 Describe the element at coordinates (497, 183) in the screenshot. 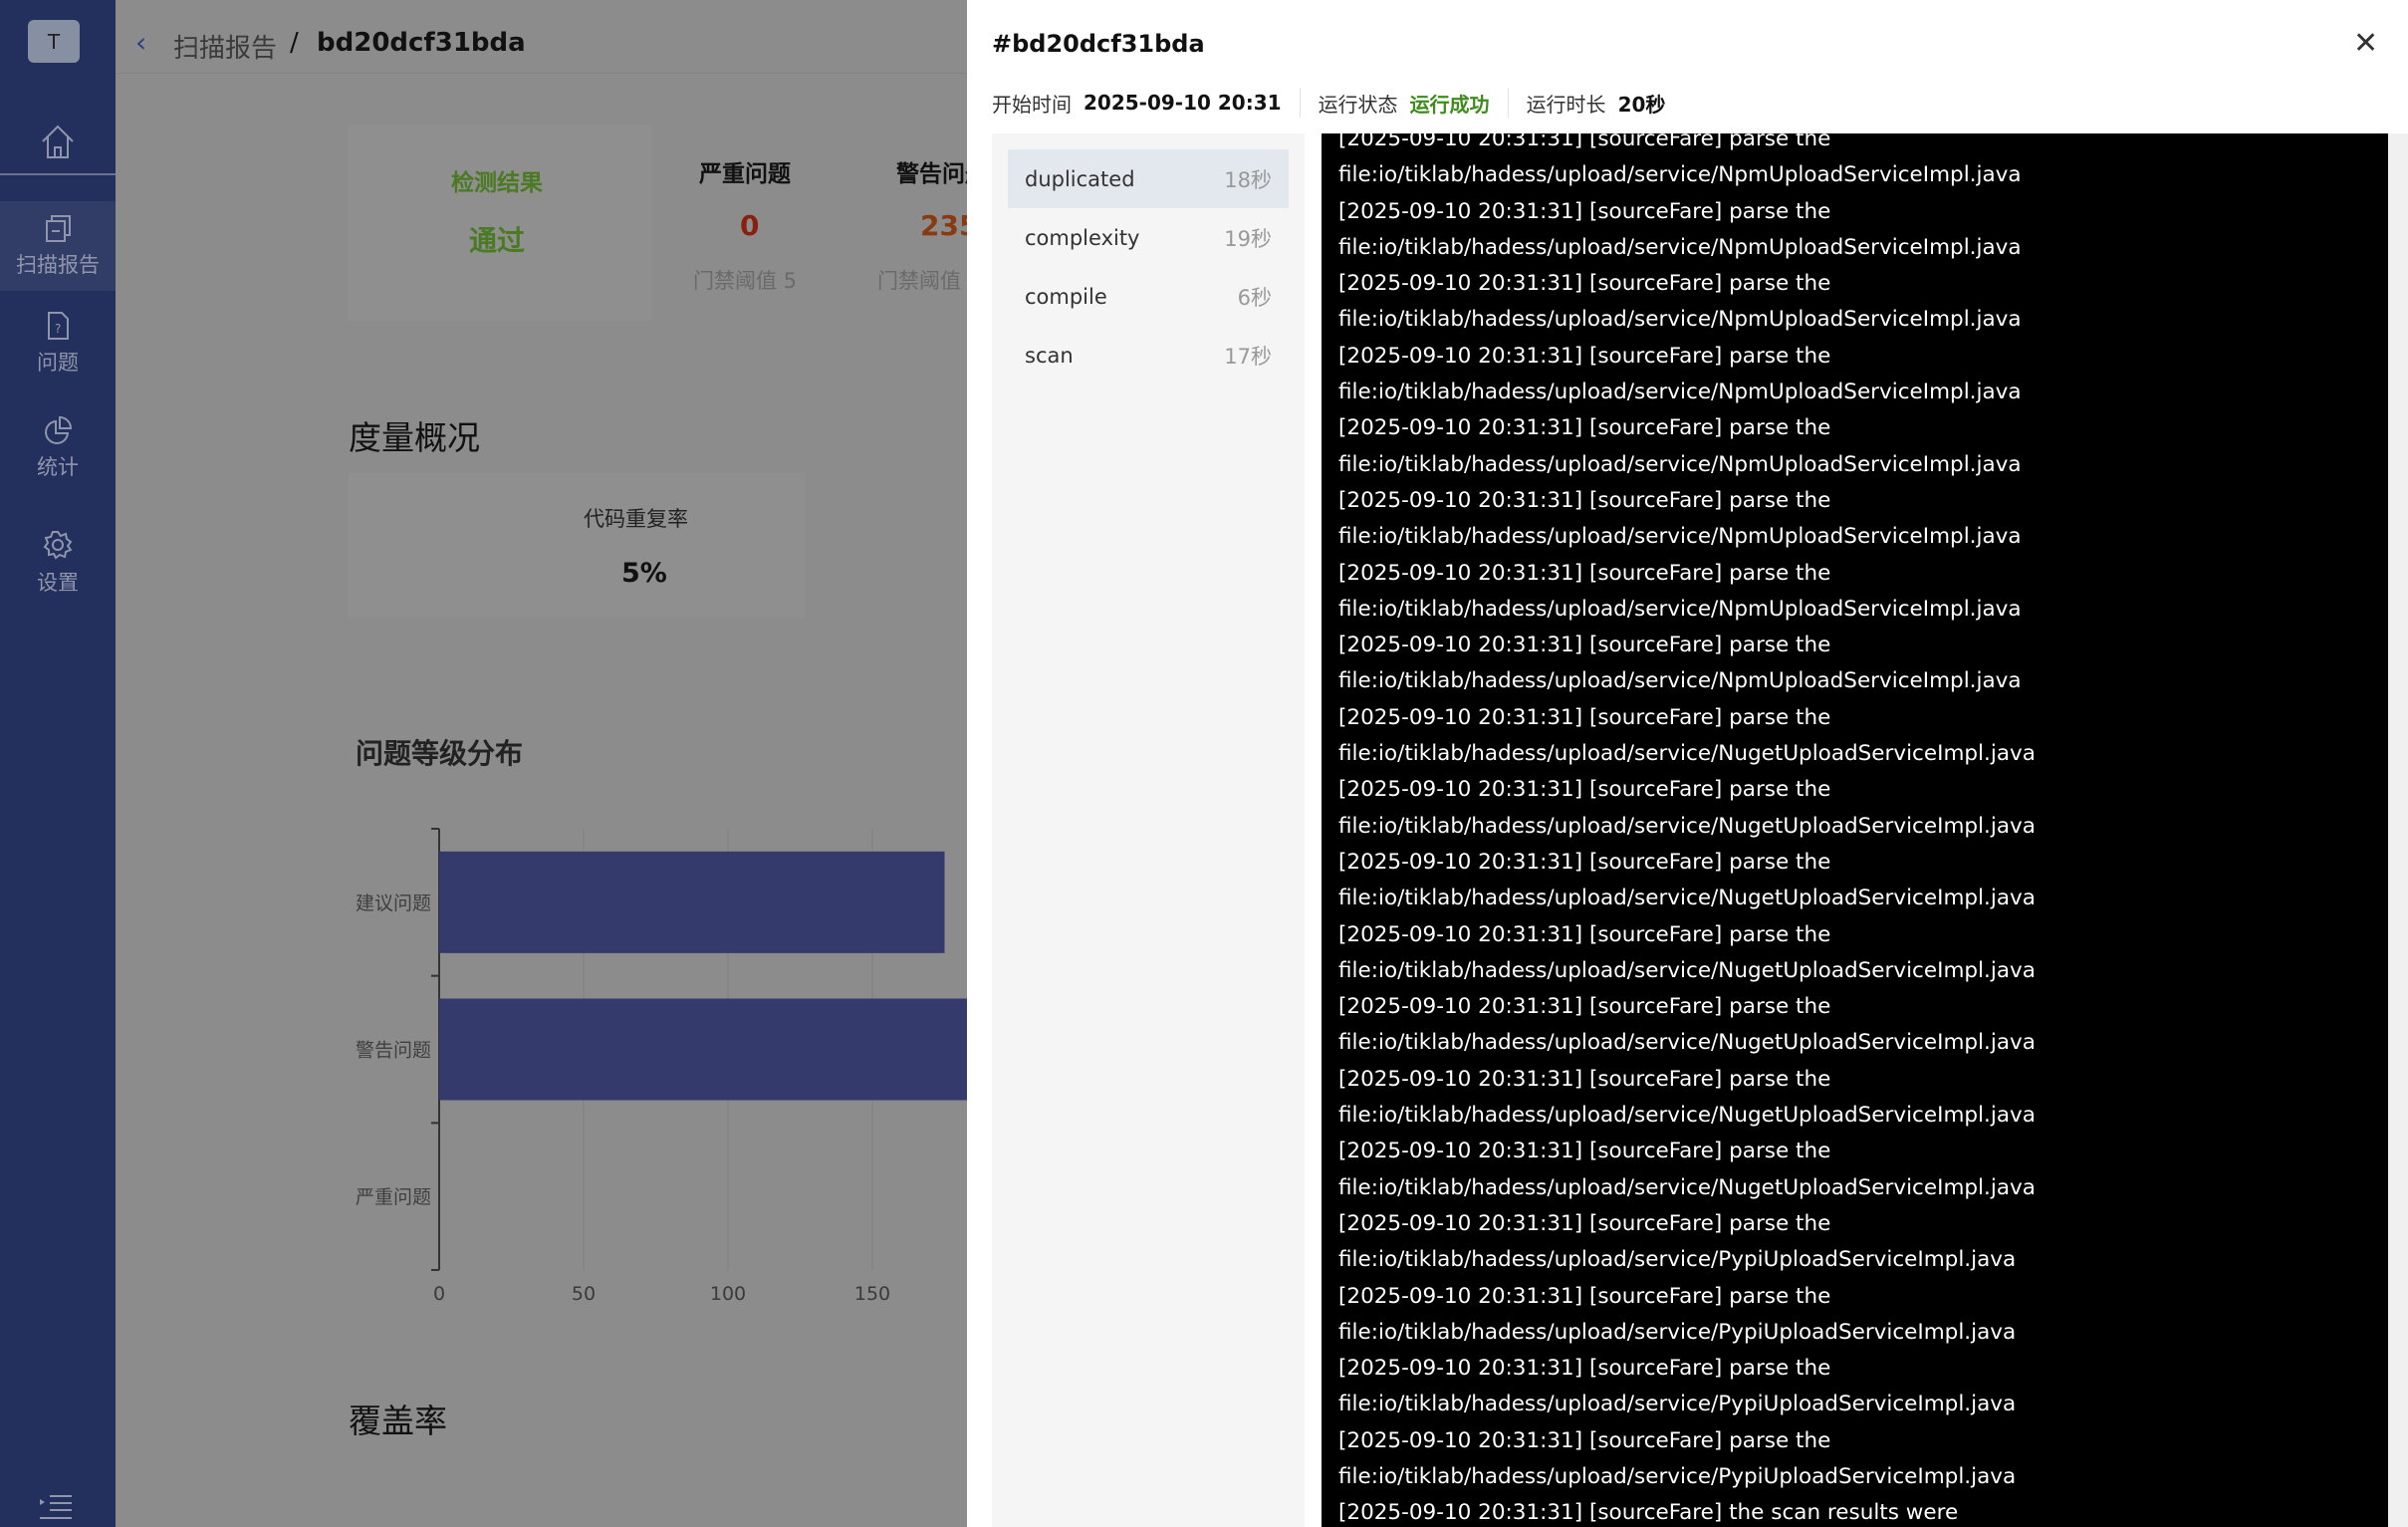

I see `result-label: 检测结果` at that location.